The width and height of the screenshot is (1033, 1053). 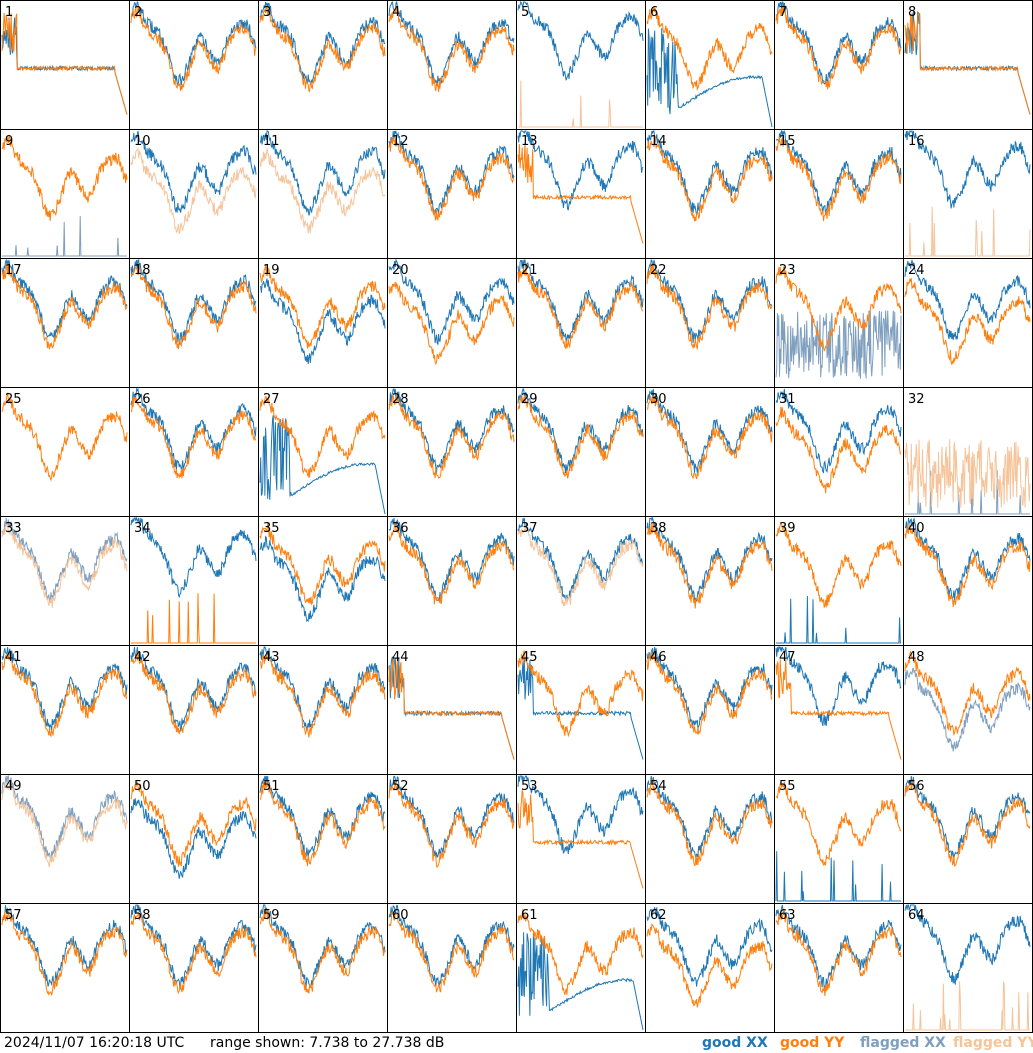 I want to click on panel-42: 42, so click(x=194, y=710).